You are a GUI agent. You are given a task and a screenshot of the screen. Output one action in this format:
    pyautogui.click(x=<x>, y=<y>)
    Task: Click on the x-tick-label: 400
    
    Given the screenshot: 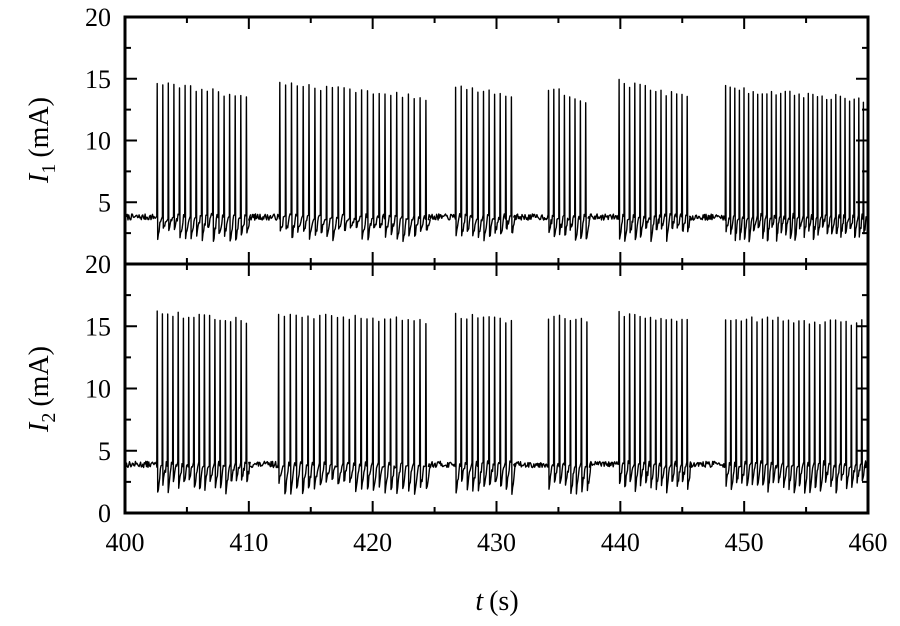 What is the action you would take?
    pyautogui.click(x=125, y=542)
    